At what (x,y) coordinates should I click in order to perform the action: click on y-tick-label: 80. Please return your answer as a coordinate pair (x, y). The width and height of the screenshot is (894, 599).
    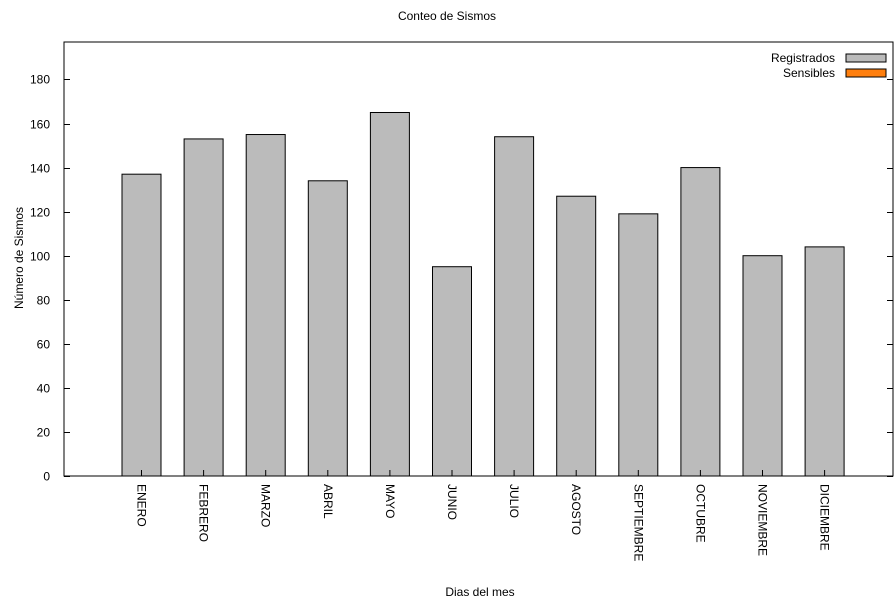
    Looking at the image, I should click on (44, 301).